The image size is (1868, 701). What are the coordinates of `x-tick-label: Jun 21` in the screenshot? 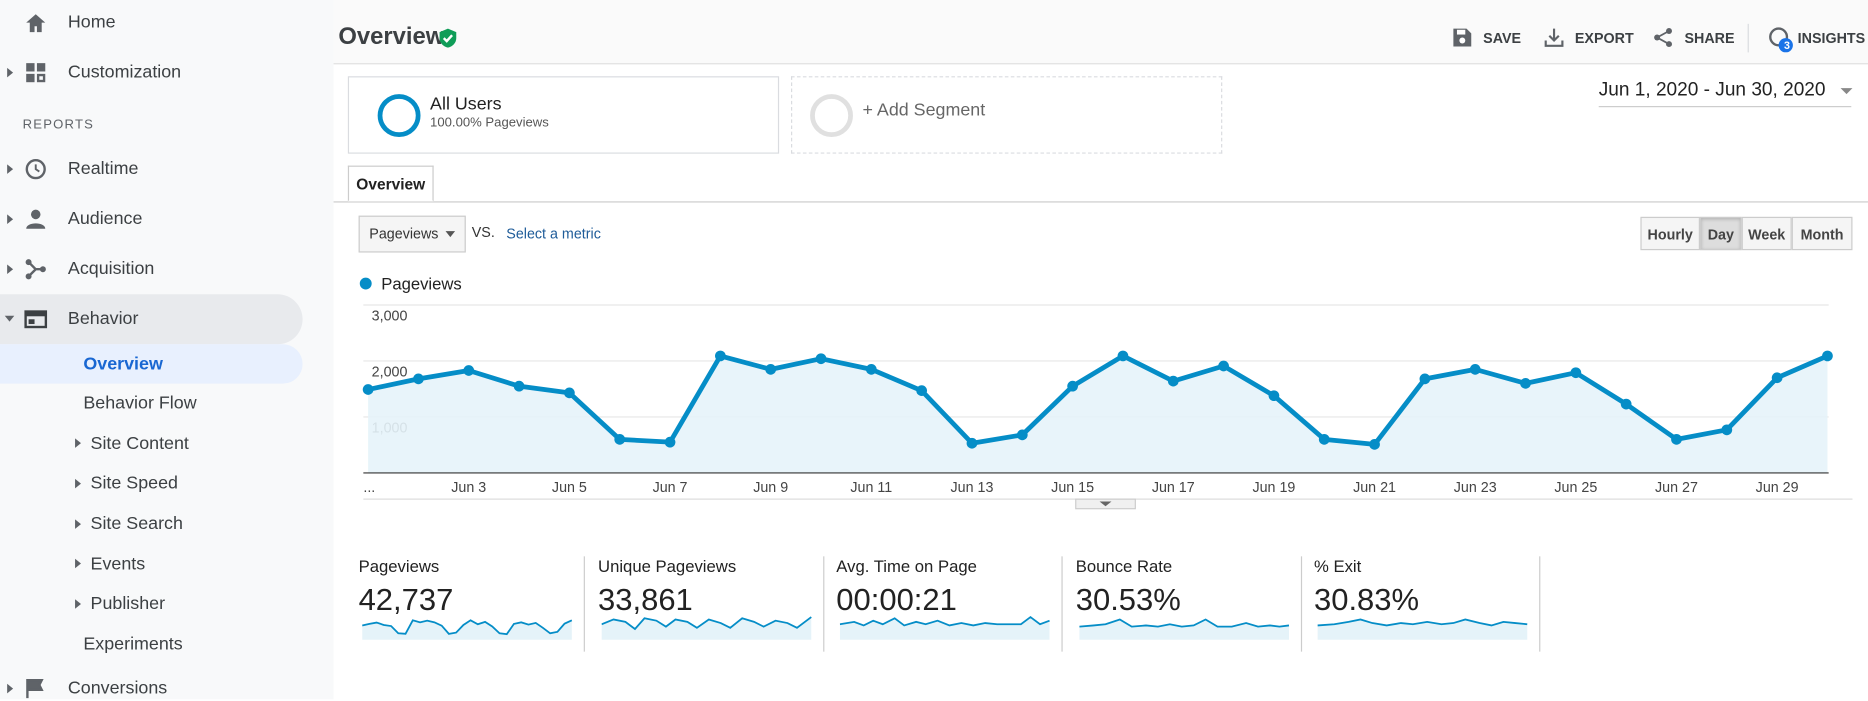 It's located at (1374, 488).